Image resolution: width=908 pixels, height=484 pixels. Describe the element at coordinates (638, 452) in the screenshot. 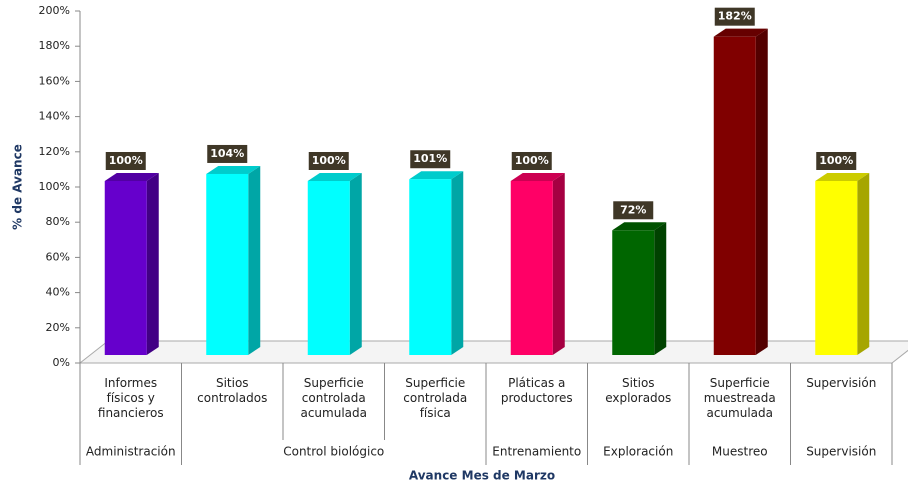

I see `group-label: Exploración` at that location.